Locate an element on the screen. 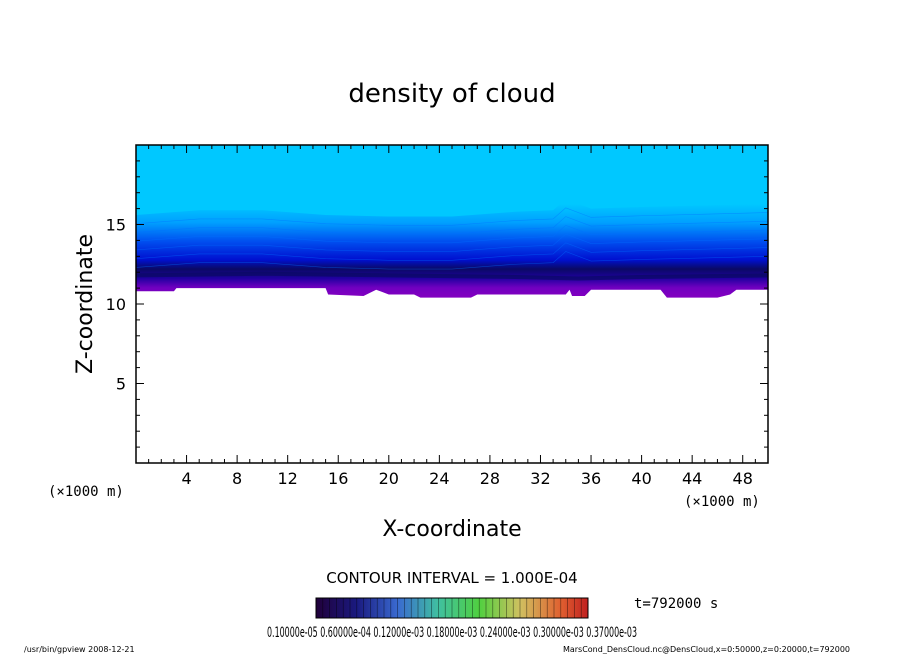 This screenshot has width=904, height=654. x-tick-label: 44 is located at coordinates (692, 478).